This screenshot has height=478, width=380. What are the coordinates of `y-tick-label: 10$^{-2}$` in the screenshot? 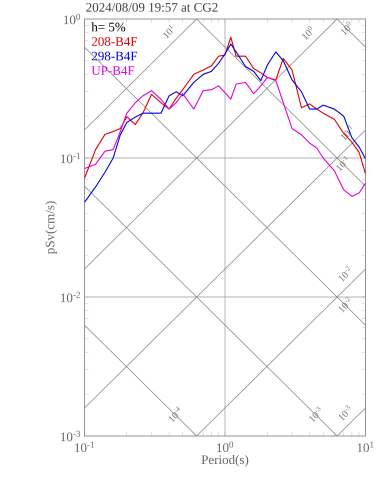 It's located at (70, 297).